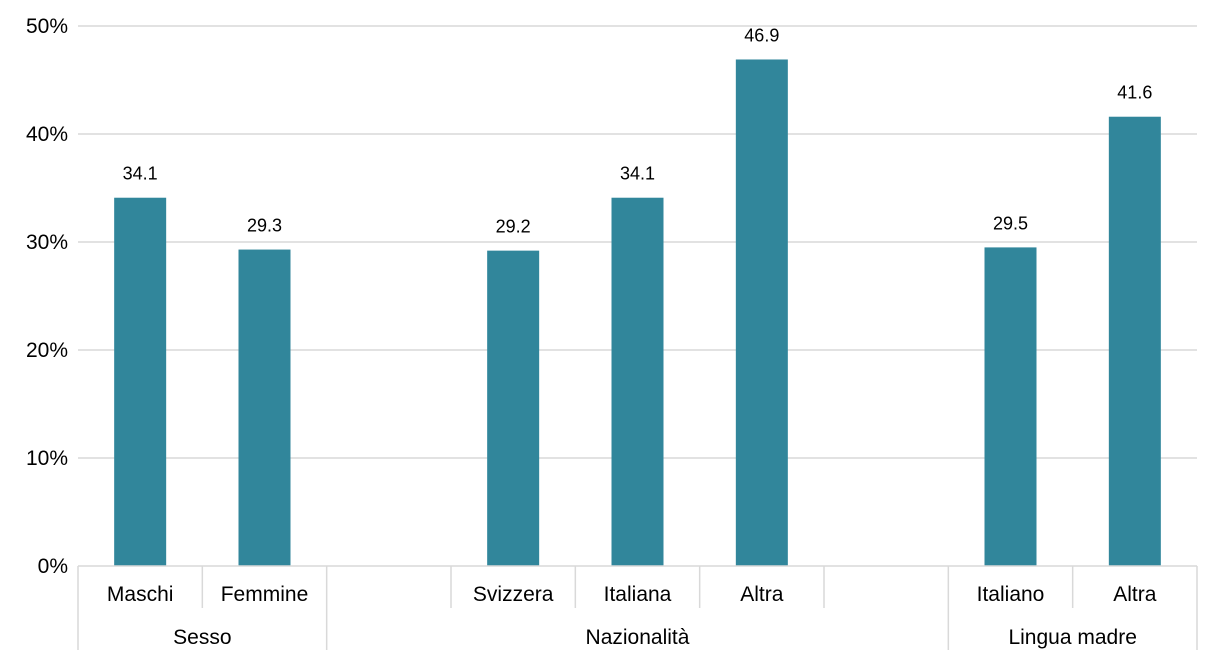  I want to click on data-label: 41.6, so click(1134, 93).